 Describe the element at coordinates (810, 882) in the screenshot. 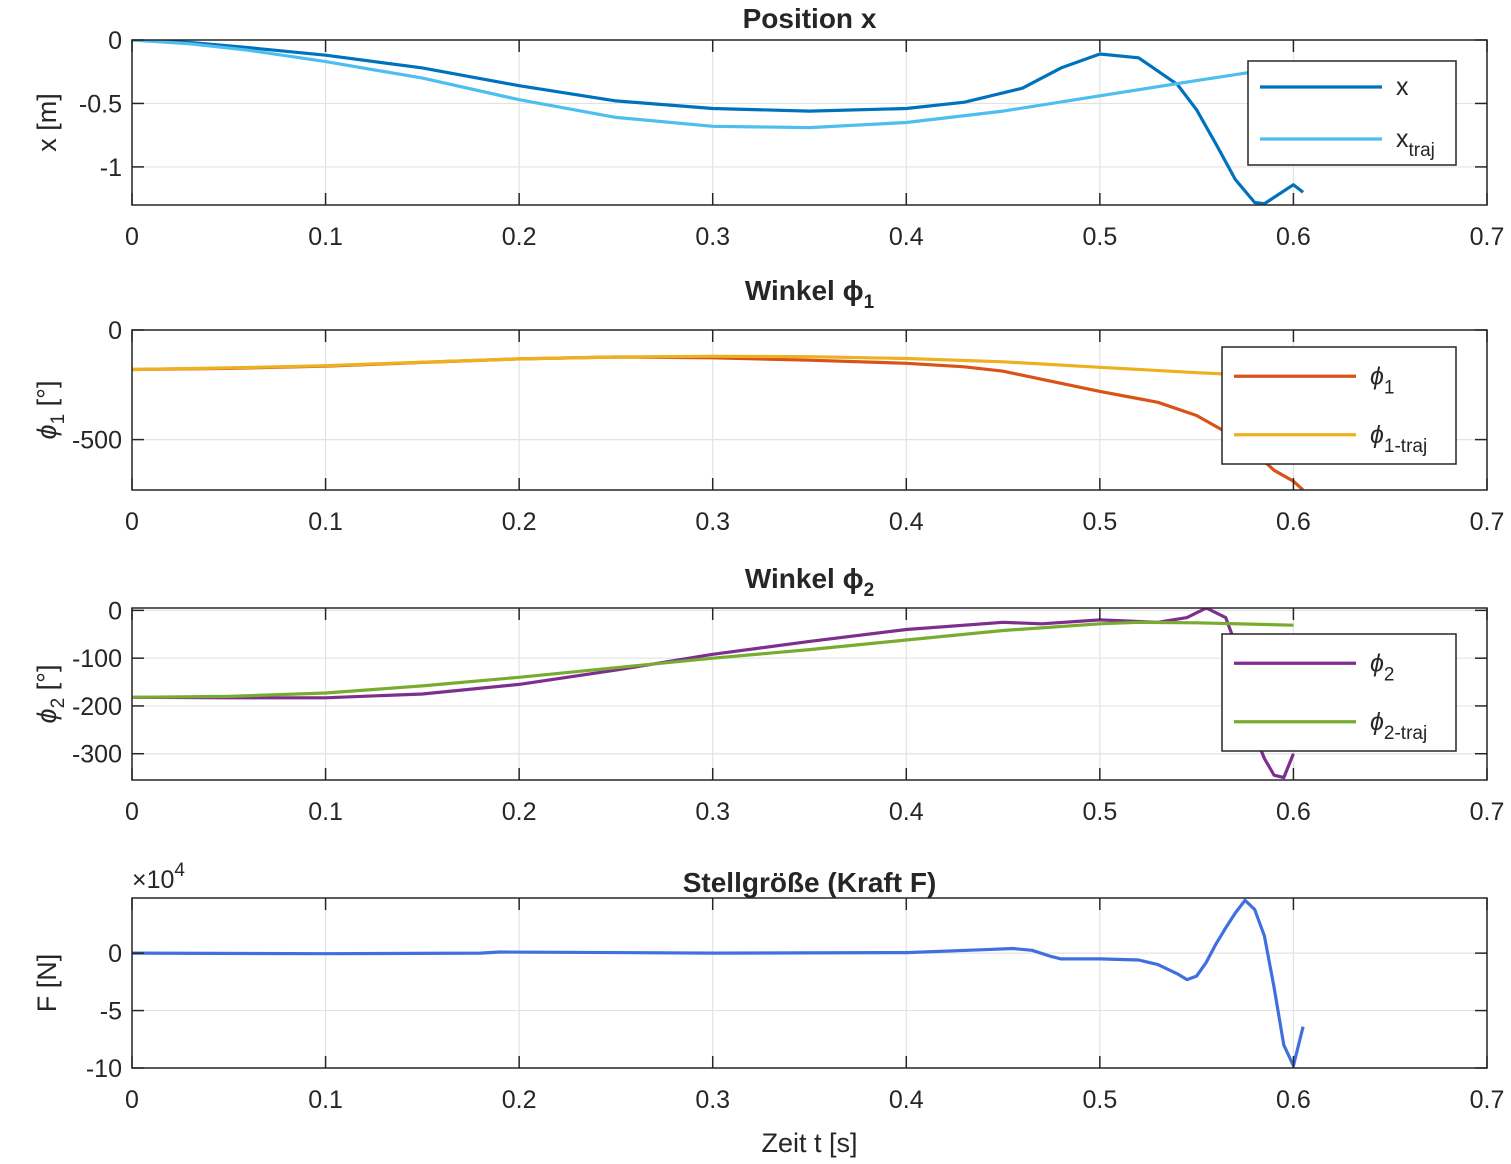

I see `chart-title: Stellgröße (Kraft F)` at that location.